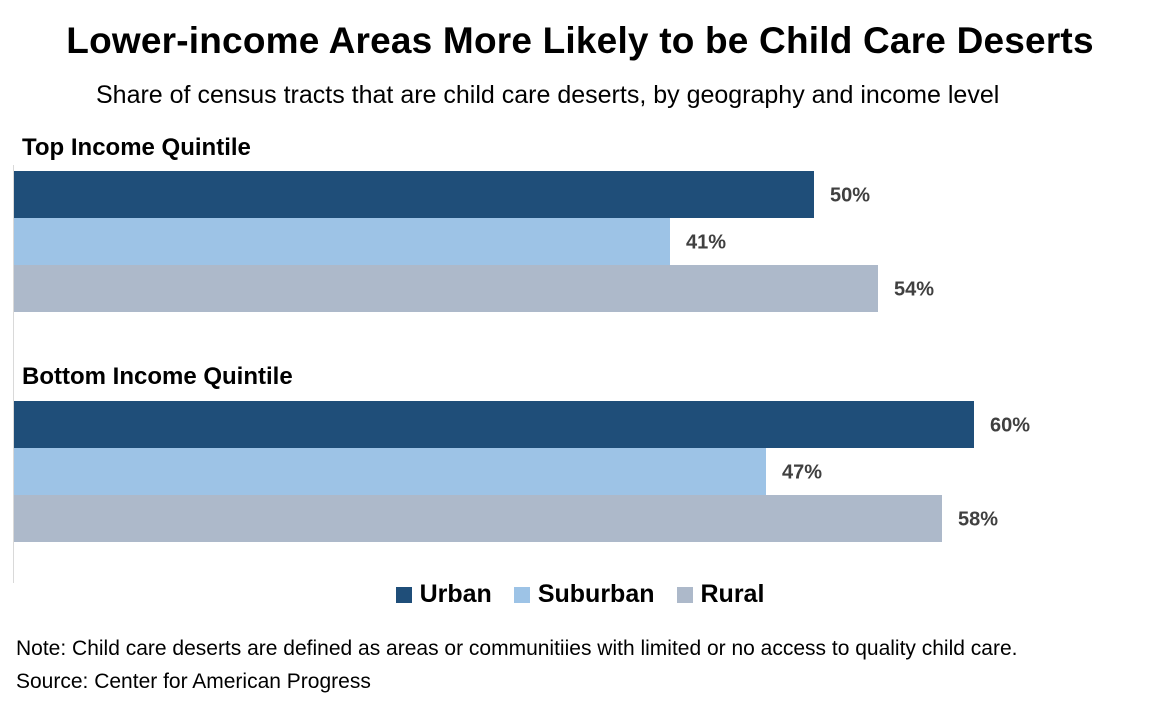  I want to click on legend-item-urban: Urban, so click(443, 594).